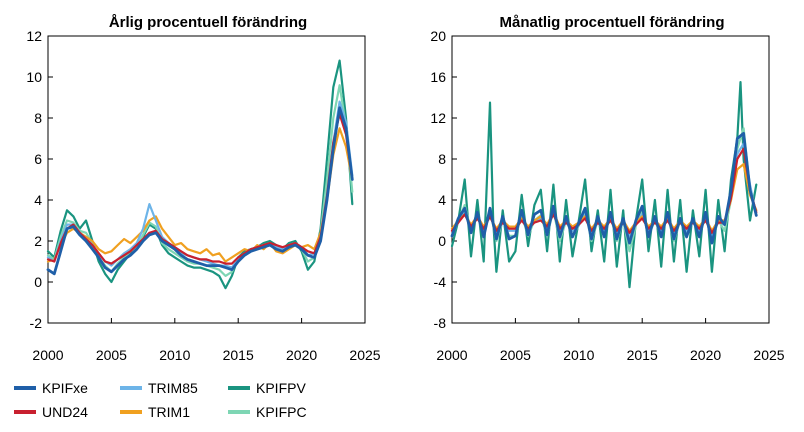 The height and width of the screenshot is (432, 804). What do you see at coordinates (438, 36) in the screenshot?
I see `y-tick-label: 20` at bounding box center [438, 36].